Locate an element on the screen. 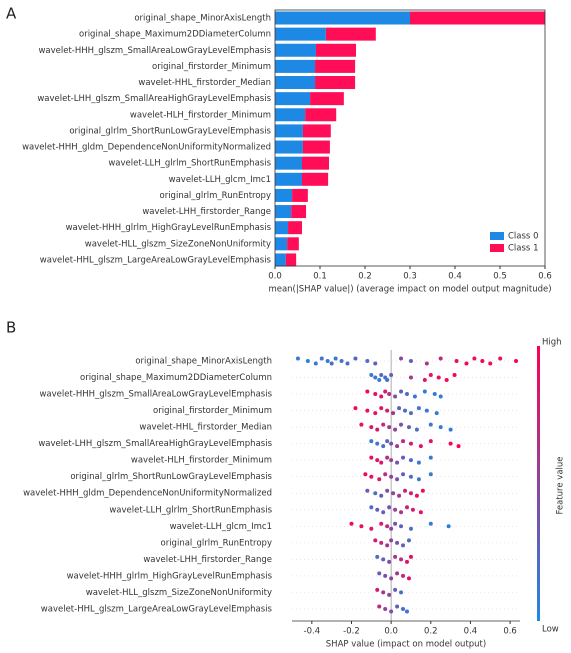 This screenshot has height=653, width=571. x-tick-label: 0.0 is located at coordinates (275, 277).